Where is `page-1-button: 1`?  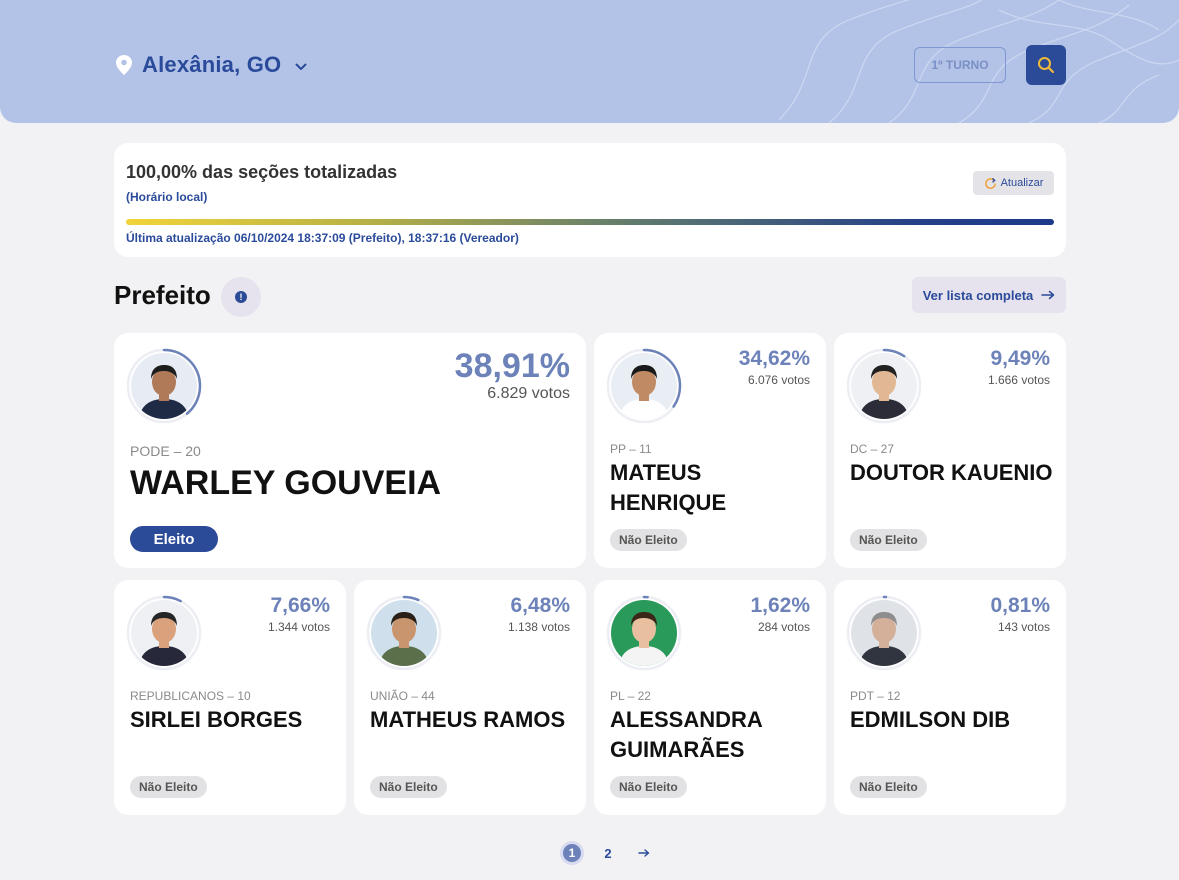 page-1-button: 1 is located at coordinates (572, 853).